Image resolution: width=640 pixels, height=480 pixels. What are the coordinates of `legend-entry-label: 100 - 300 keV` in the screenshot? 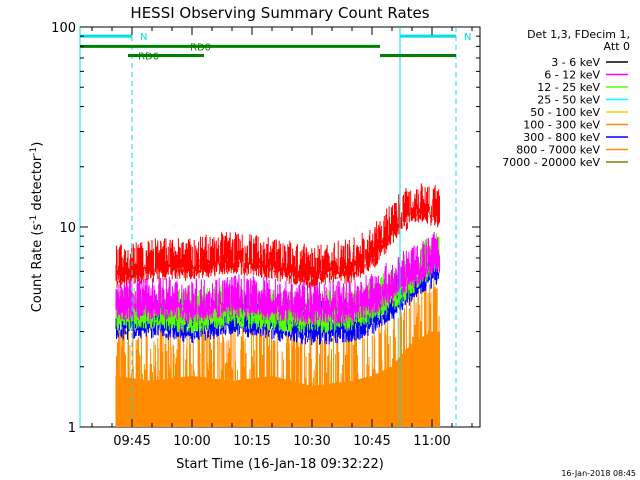 It's located at (561, 125).